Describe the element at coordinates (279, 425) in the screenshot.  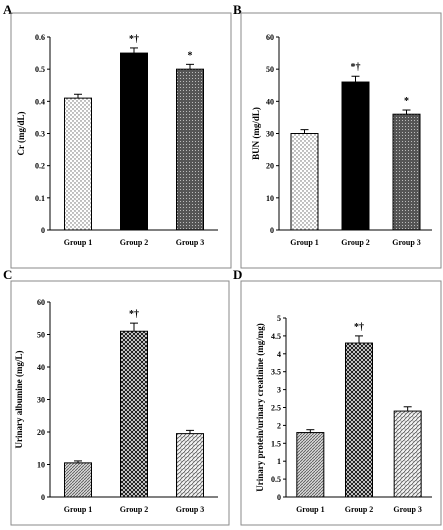
I see `y-tick-label: 2` at that location.